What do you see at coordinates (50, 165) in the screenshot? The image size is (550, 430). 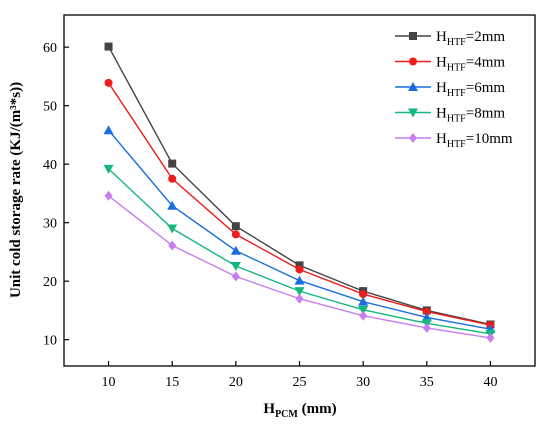 I see `y-tick-label: 40` at bounding box center [50, 165].